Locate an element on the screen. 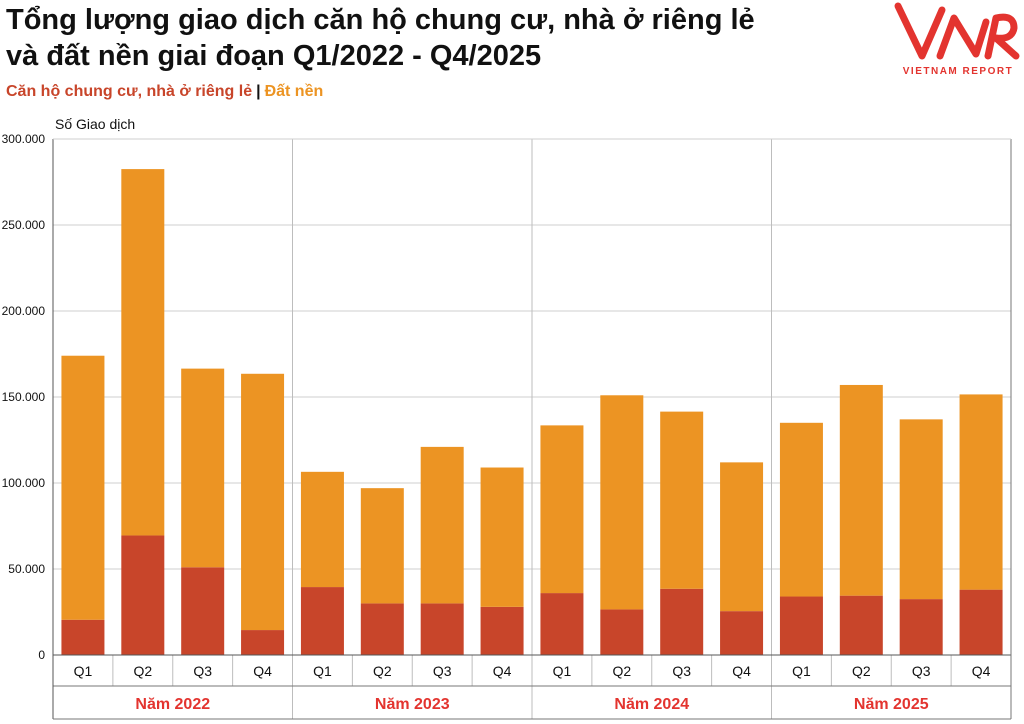 The width and height of the screenshot is (1024, 724). y-tick-label: 300.000 is located at coordinates (24, 139).